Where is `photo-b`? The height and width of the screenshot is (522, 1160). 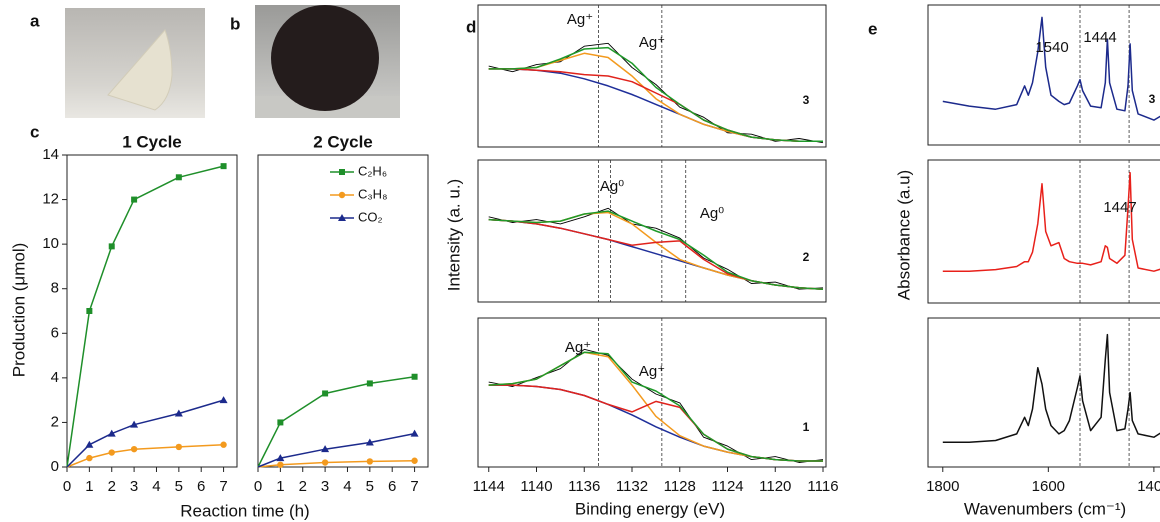 photo-b is located at coordinates (327, 61).